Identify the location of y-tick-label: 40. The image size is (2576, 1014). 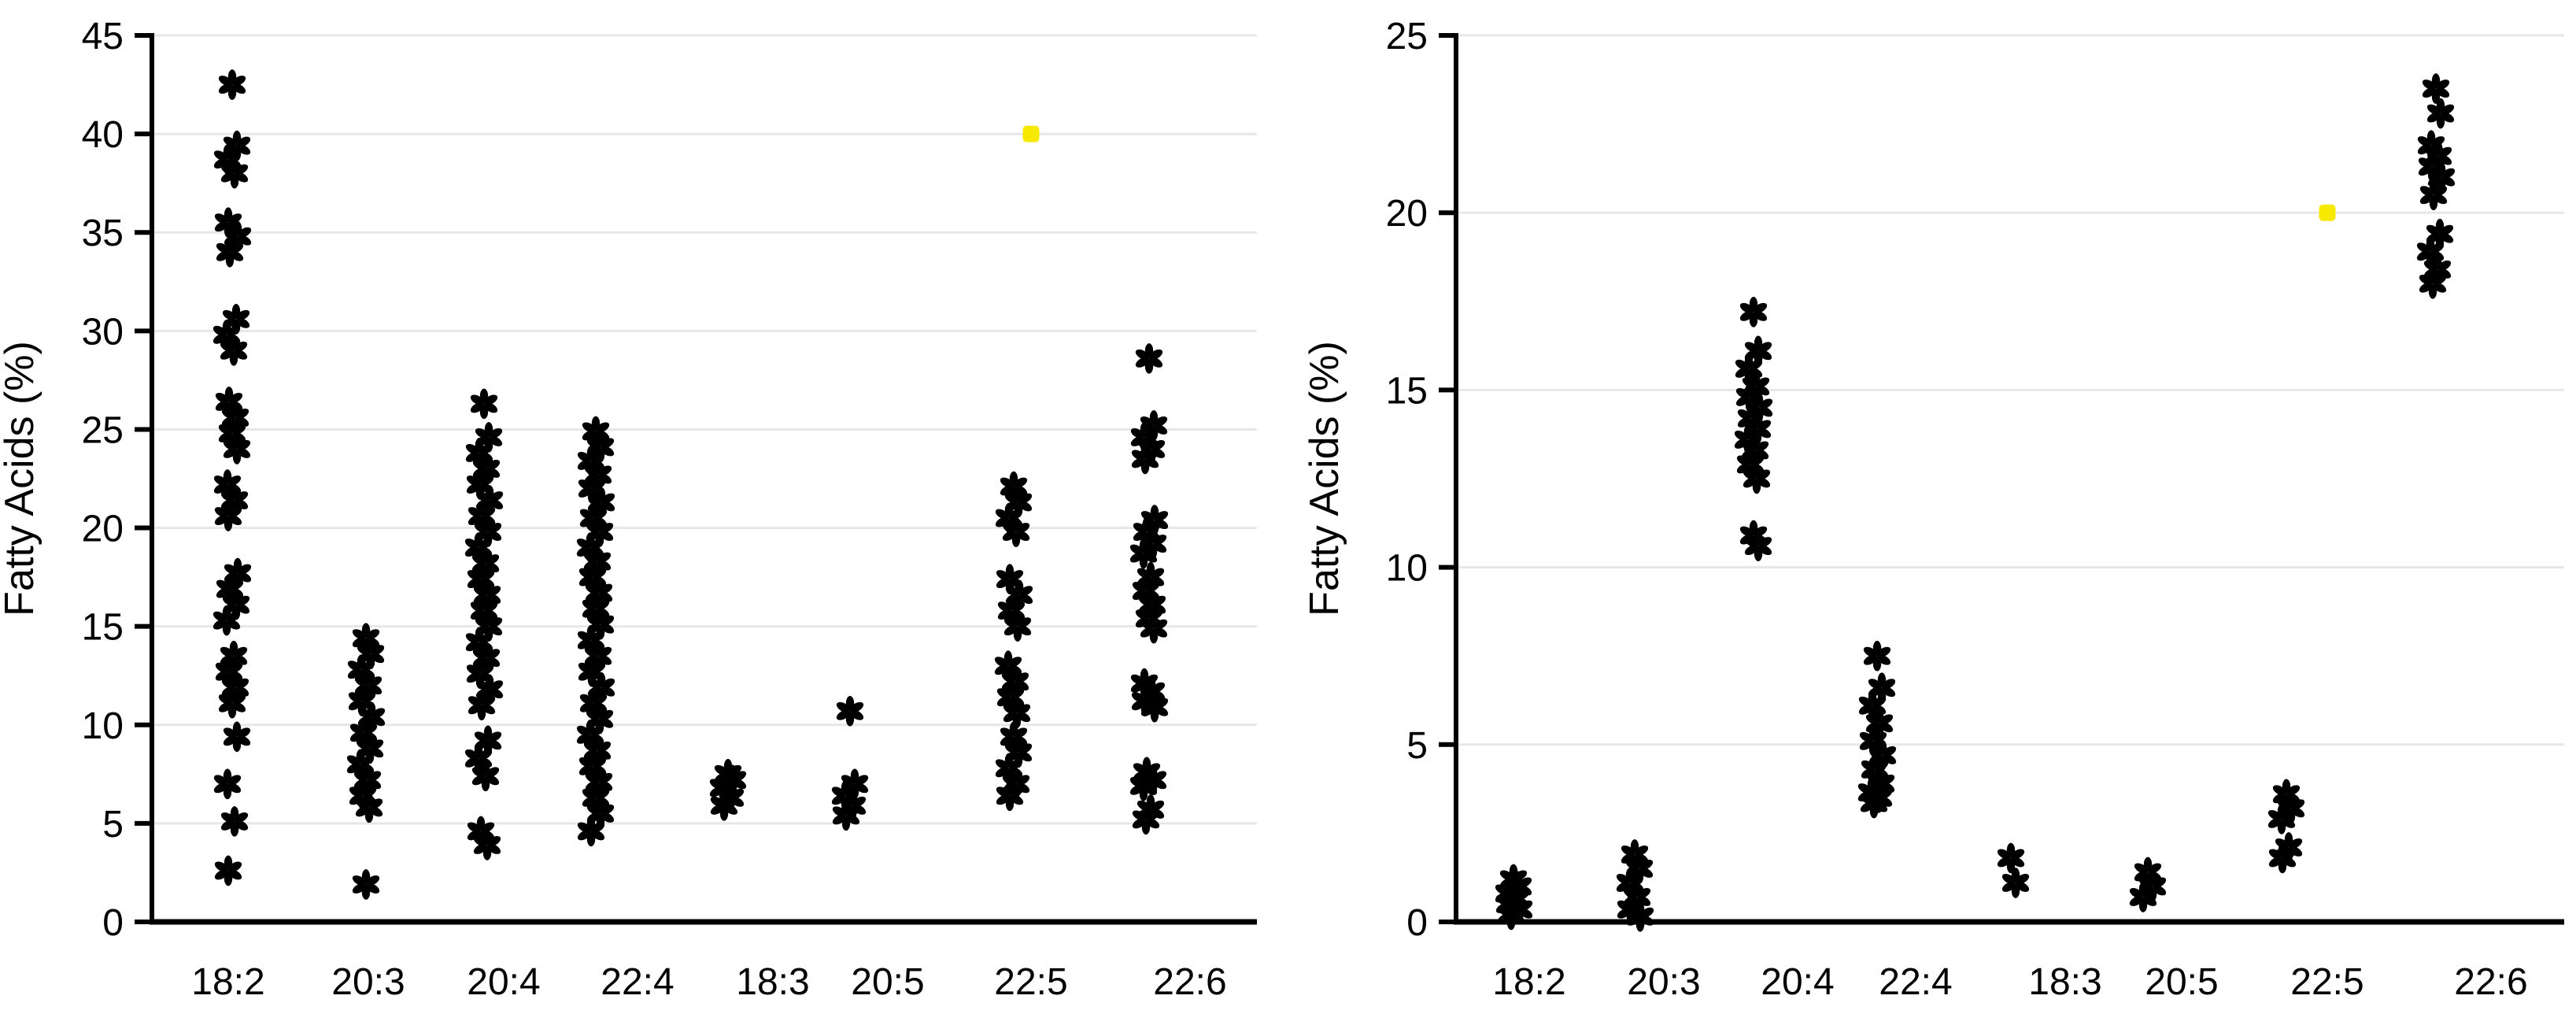
(103, 135).